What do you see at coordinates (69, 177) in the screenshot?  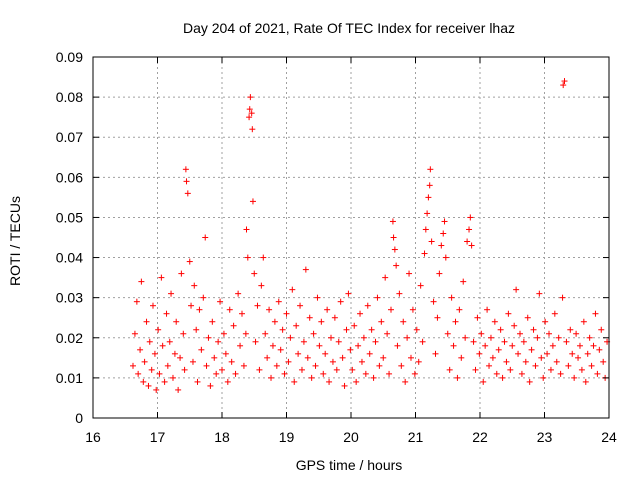 I see `y-tick-label: 0.06` at bounding box center [69, 177].